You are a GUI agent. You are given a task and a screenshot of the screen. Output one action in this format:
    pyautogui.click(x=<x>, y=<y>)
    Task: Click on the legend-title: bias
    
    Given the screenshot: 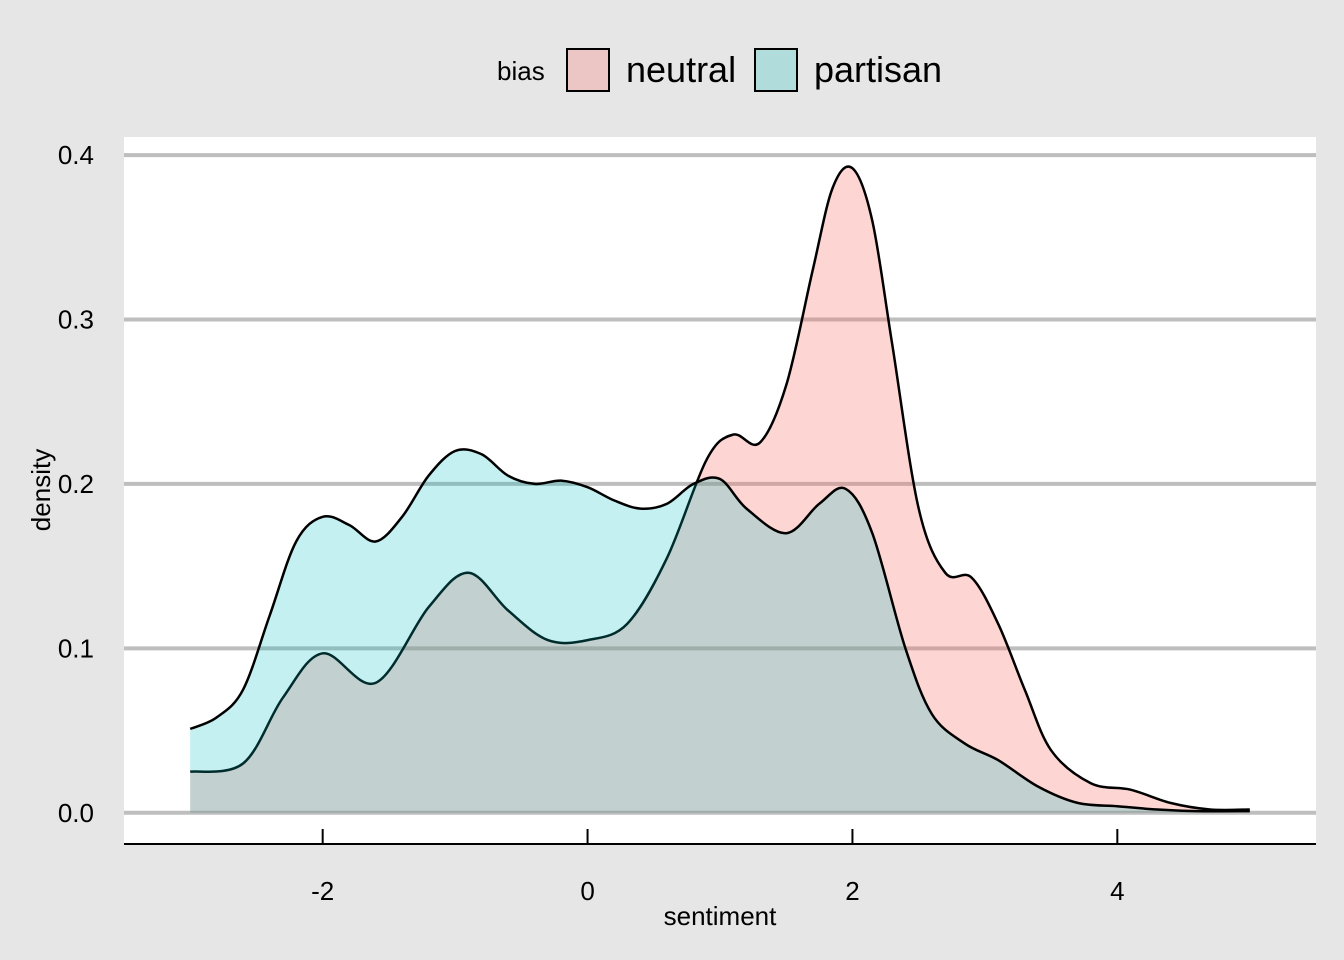 What is the action you would take?
    pyautogui.click(x=521, y=71)
    